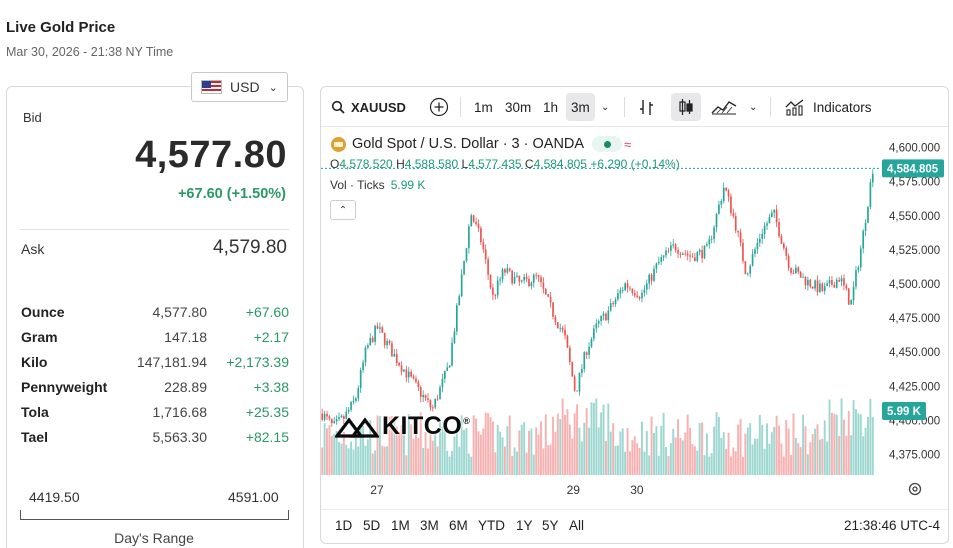  What do you see at coordinates (524, 525) in the screenshot?
I see `range-1y: 1Y` at bounding box center [524, 525].